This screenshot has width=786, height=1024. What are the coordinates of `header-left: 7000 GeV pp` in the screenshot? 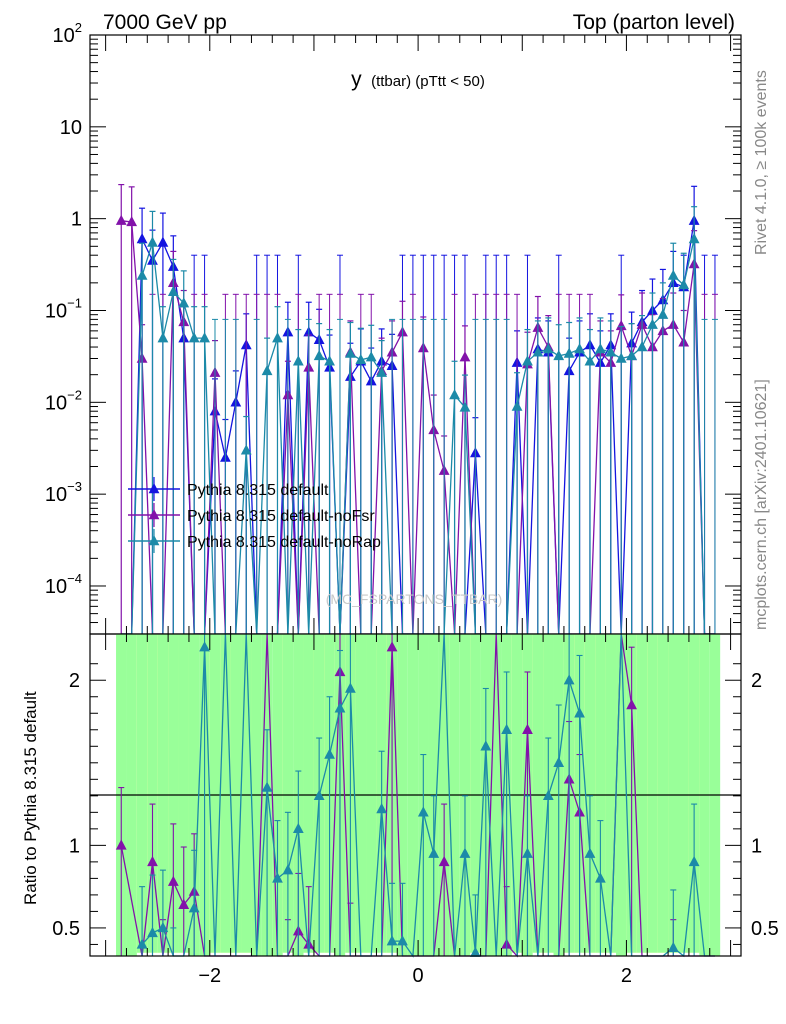 It's located at (165, 22).